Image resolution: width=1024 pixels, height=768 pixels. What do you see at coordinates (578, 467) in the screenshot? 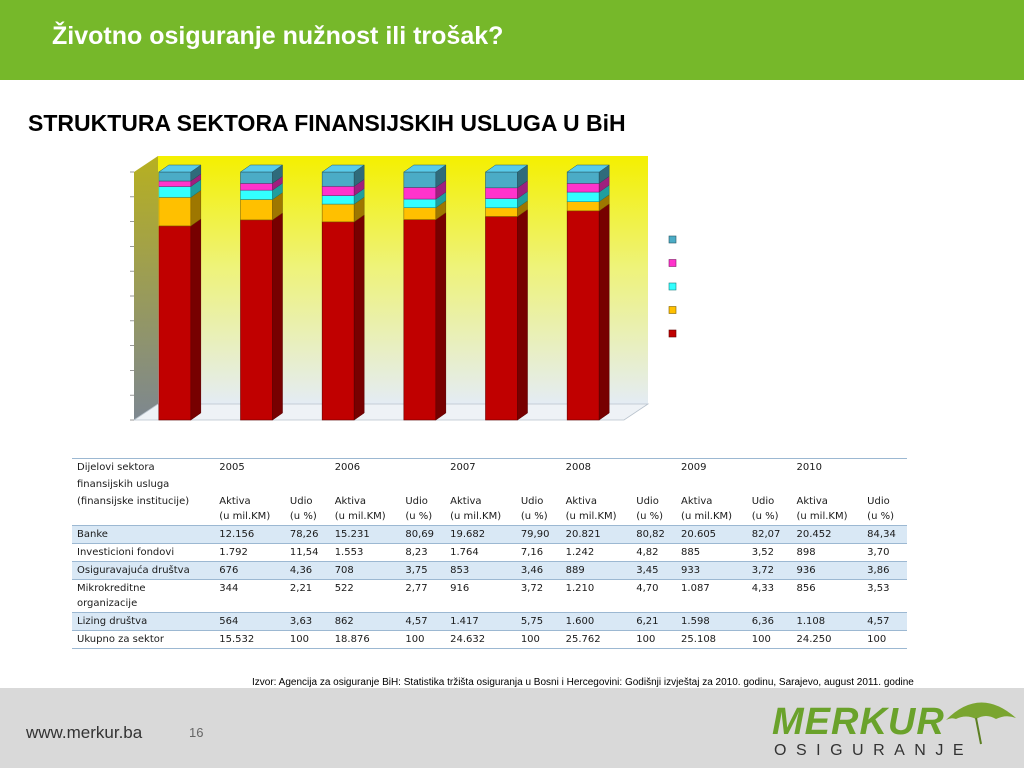
I see `year-header-cell: 2008` at bounding box center [578, 467].